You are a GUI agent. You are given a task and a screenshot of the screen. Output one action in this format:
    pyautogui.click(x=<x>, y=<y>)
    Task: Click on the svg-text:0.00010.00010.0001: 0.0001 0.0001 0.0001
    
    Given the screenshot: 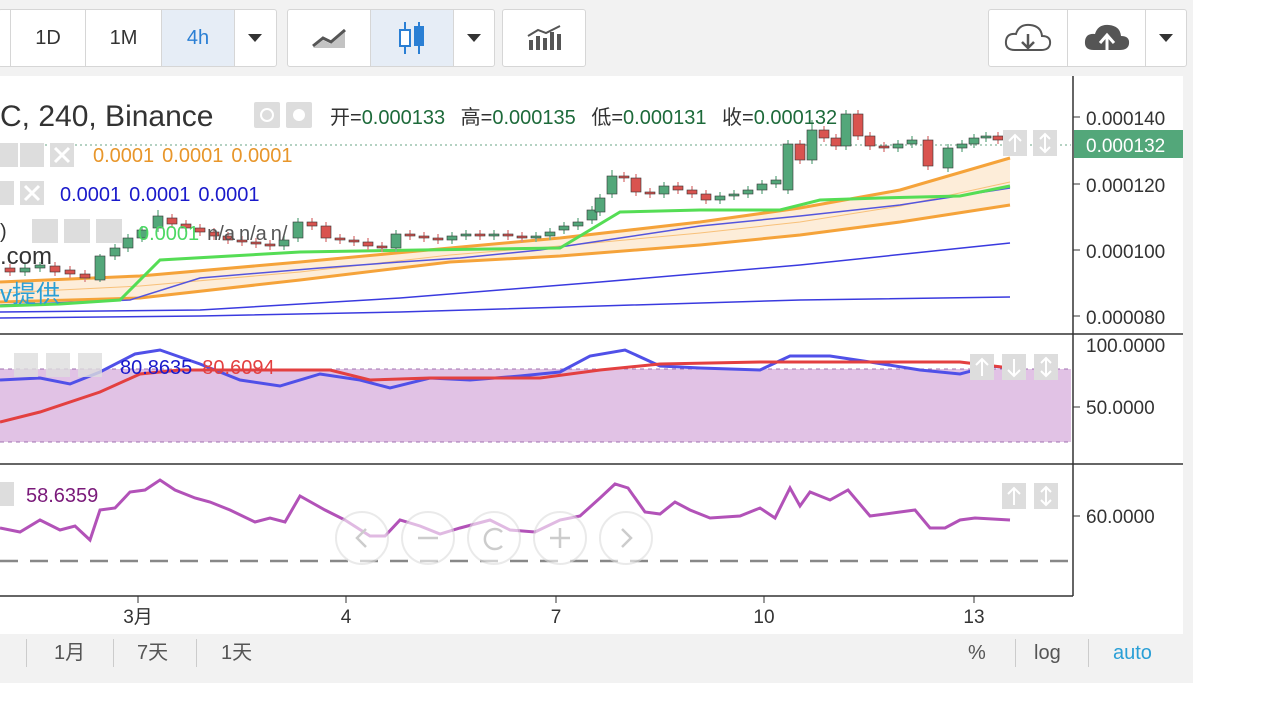 What is the action you would take?
    pyautogui.click(x=160, y=195)
    